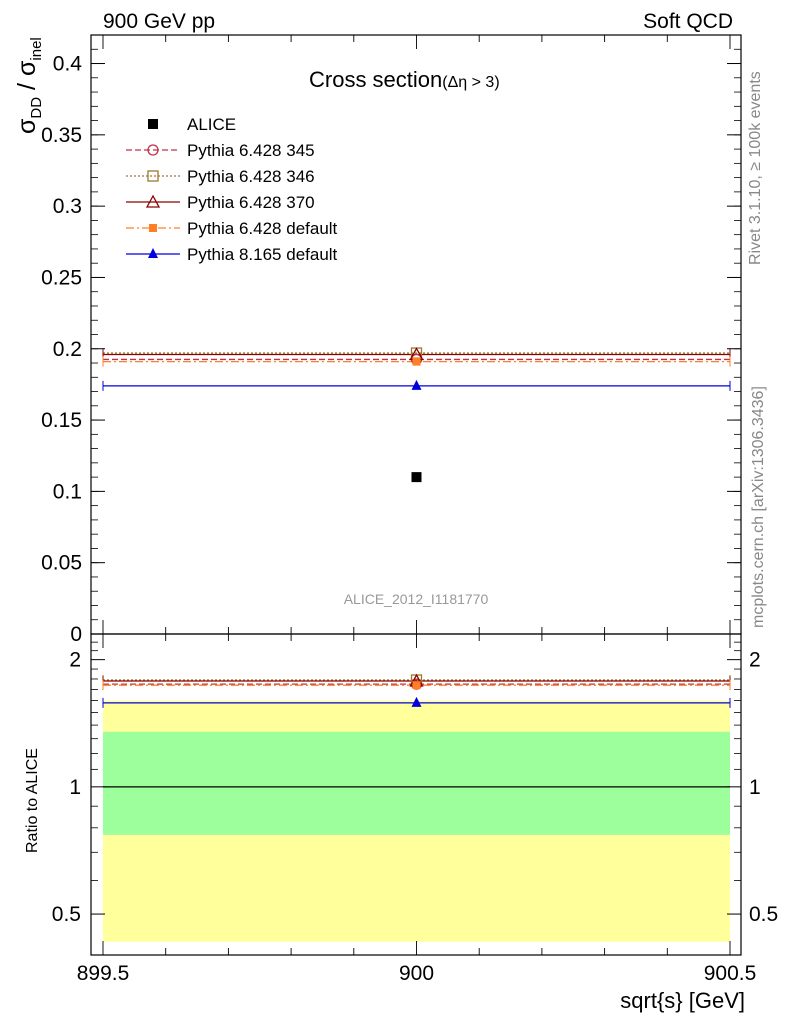  I want to click on legend-label: Pythia 6.428 346, so click(251, 176).